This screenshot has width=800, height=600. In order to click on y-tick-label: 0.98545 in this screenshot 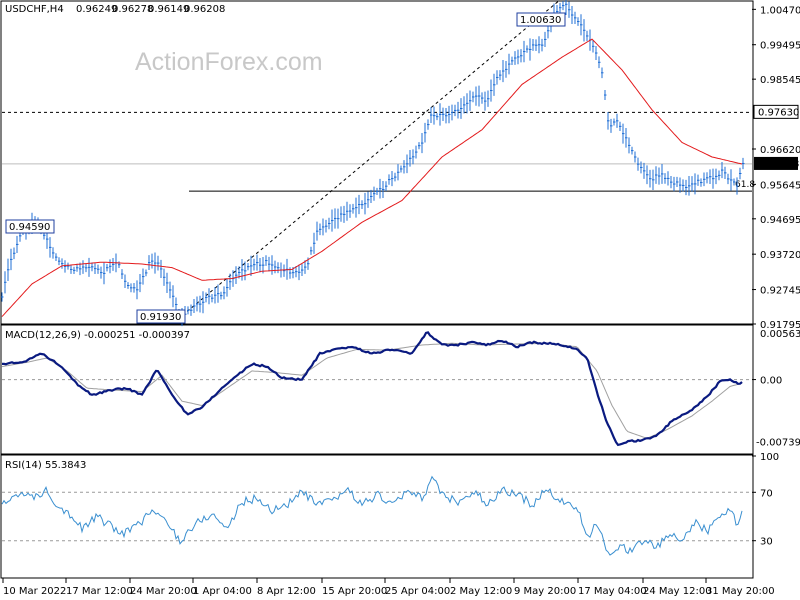, I will do `click(780, 80)`.